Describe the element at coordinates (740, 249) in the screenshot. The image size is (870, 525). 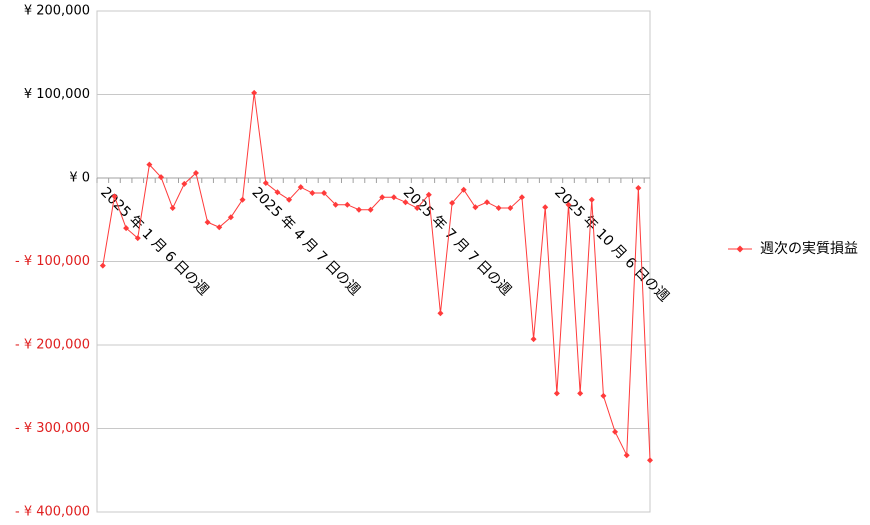
I see `legend-marker` at that location.